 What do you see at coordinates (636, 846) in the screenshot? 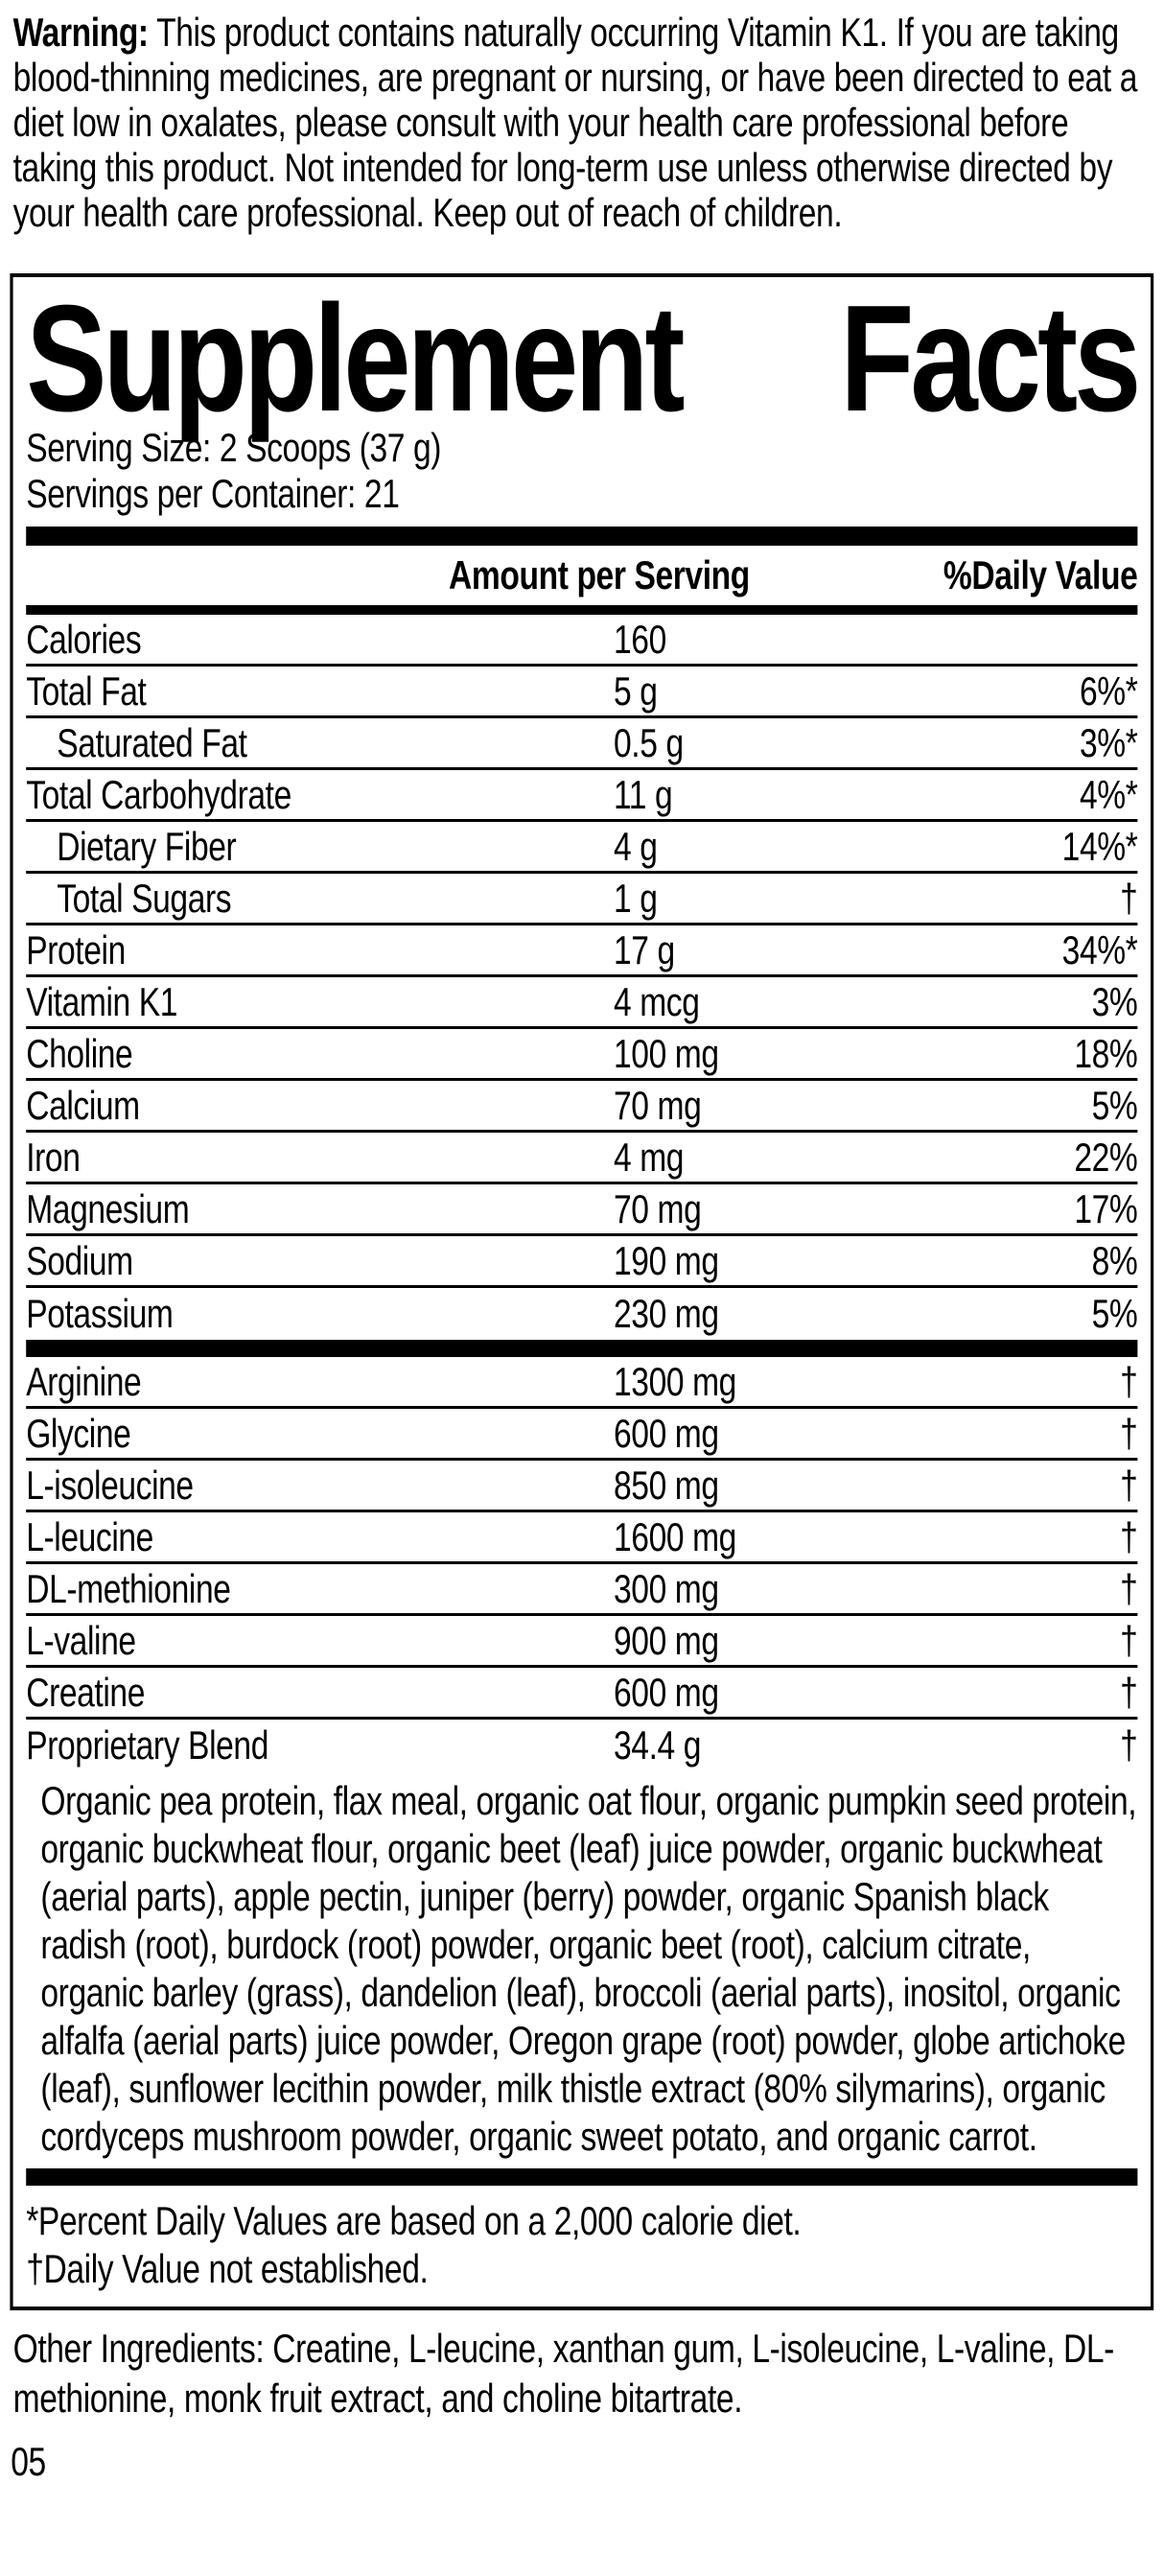
I see `nutrient-amount: 4 g` at bounding box center [636, 846].